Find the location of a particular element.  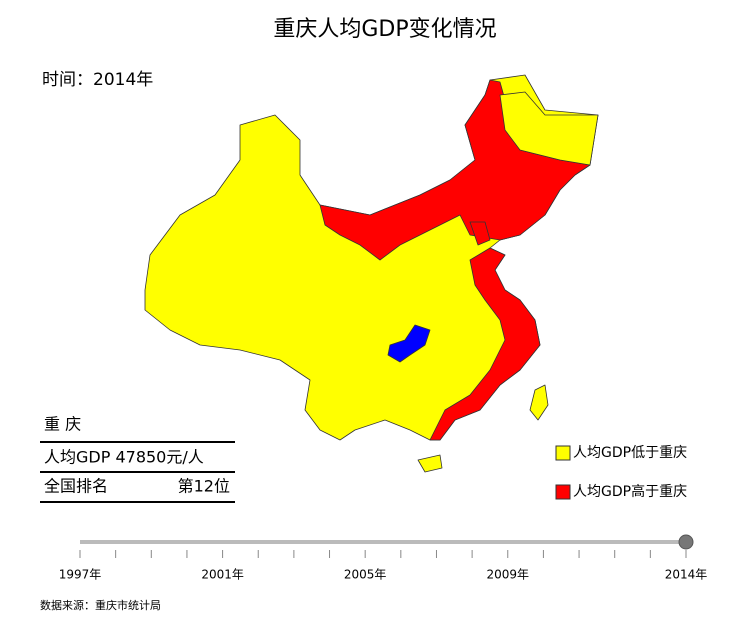

info-city: 重 庆 is located at coordinates (62, 424).